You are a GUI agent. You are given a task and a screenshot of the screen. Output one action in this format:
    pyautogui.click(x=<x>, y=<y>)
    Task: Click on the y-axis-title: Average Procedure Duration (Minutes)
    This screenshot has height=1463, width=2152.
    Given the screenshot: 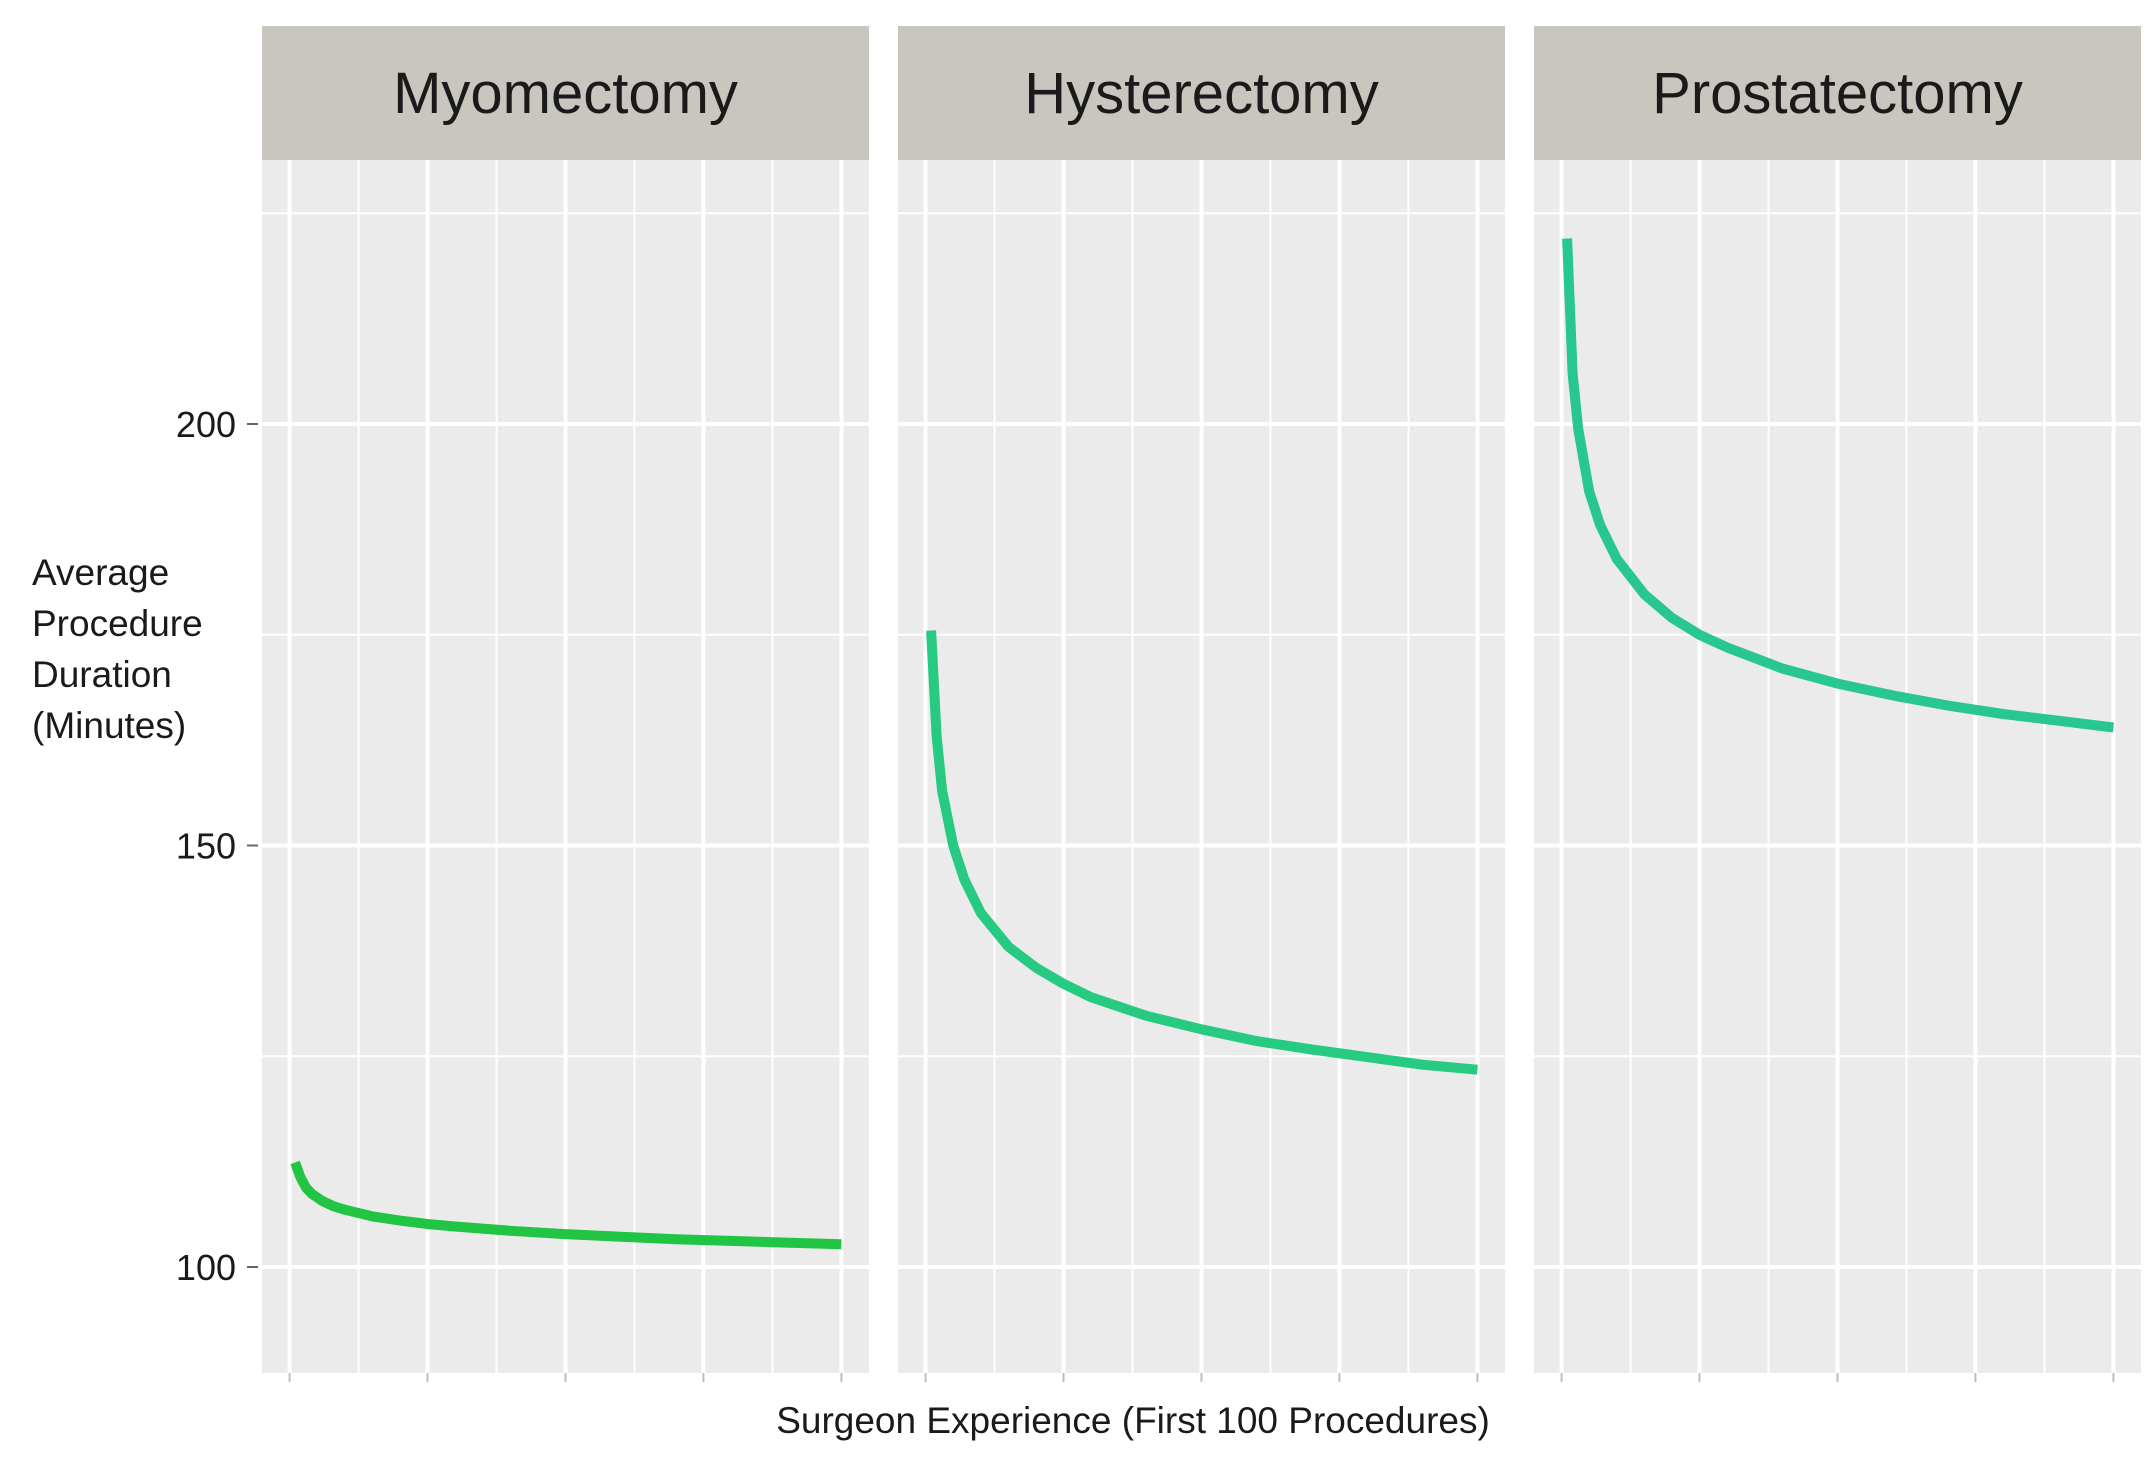 What is the action you would take?
    pyautogui.click(x=117, y=649)
    